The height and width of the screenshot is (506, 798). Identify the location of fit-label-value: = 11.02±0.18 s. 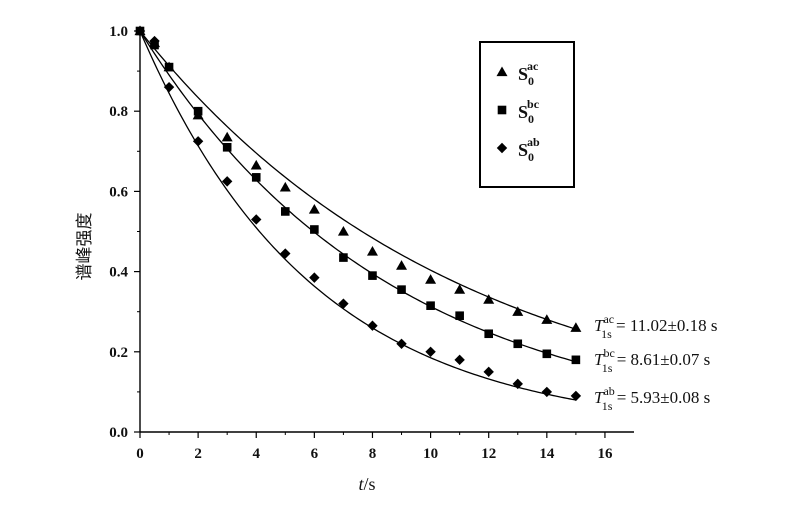
(665, 325).